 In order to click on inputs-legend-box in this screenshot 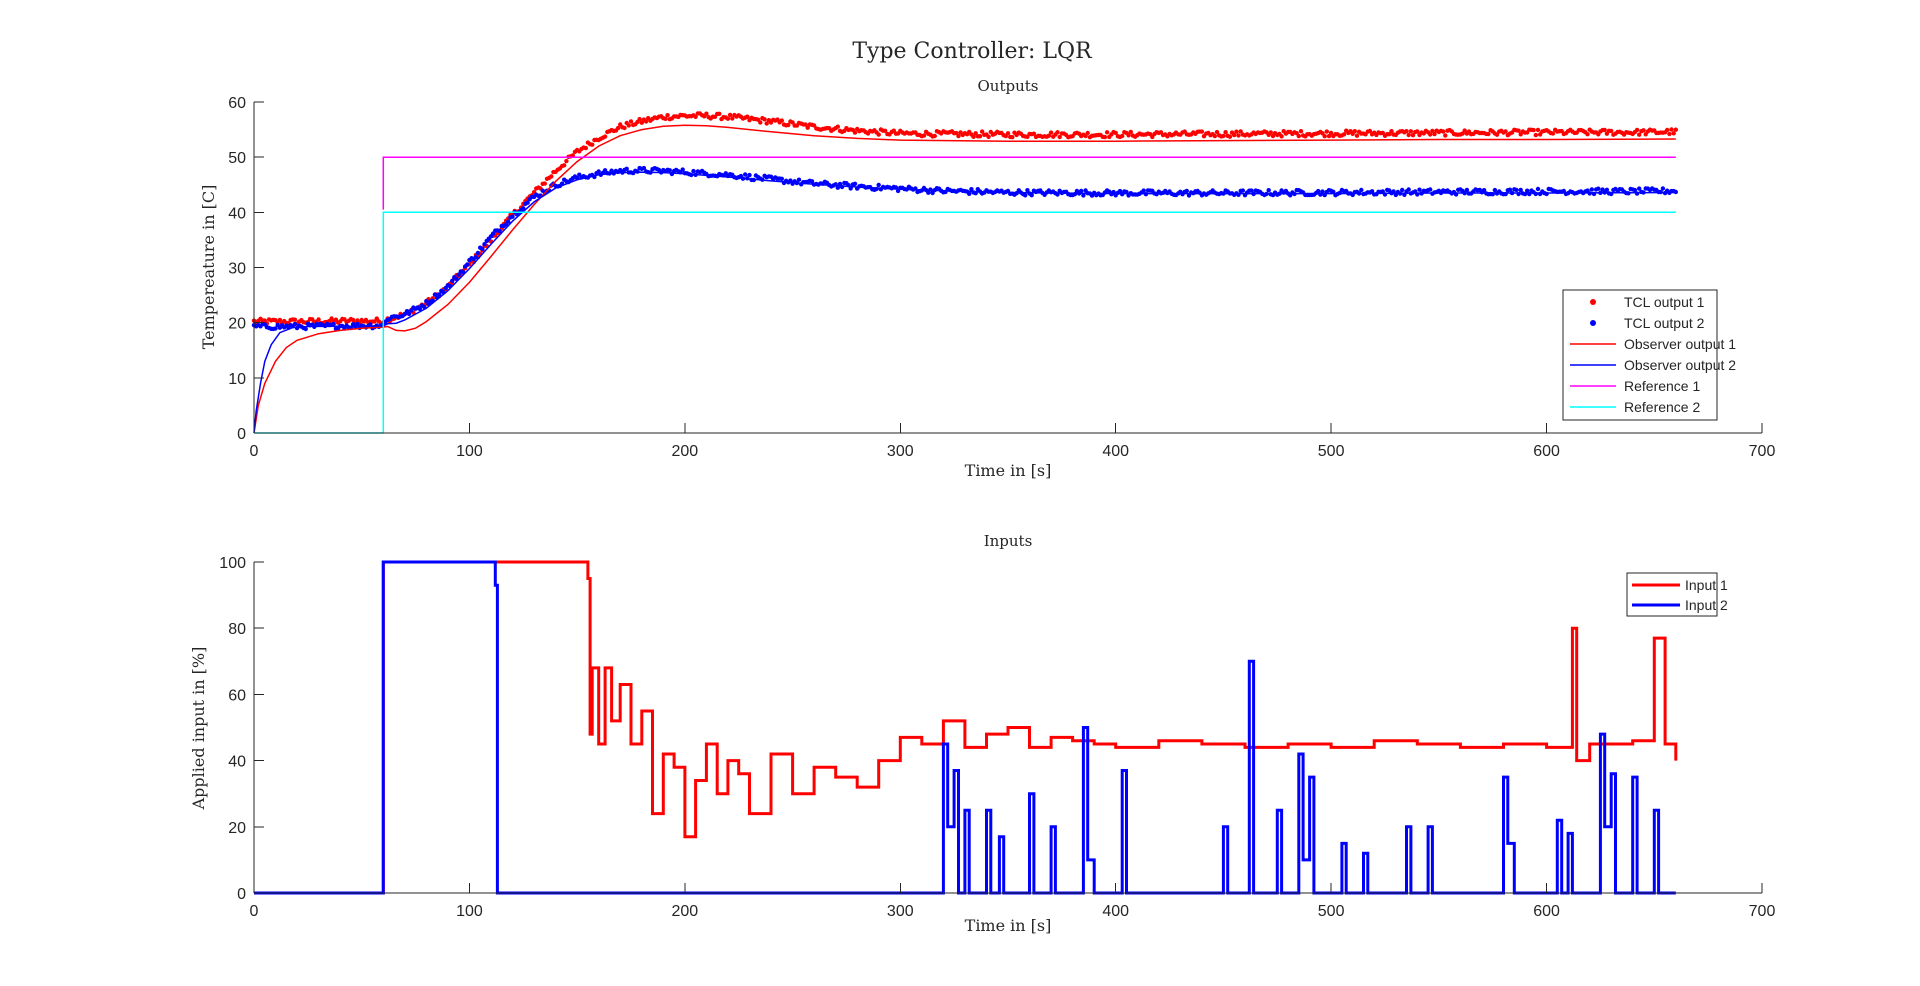, I will do `click(1672, 594)`.